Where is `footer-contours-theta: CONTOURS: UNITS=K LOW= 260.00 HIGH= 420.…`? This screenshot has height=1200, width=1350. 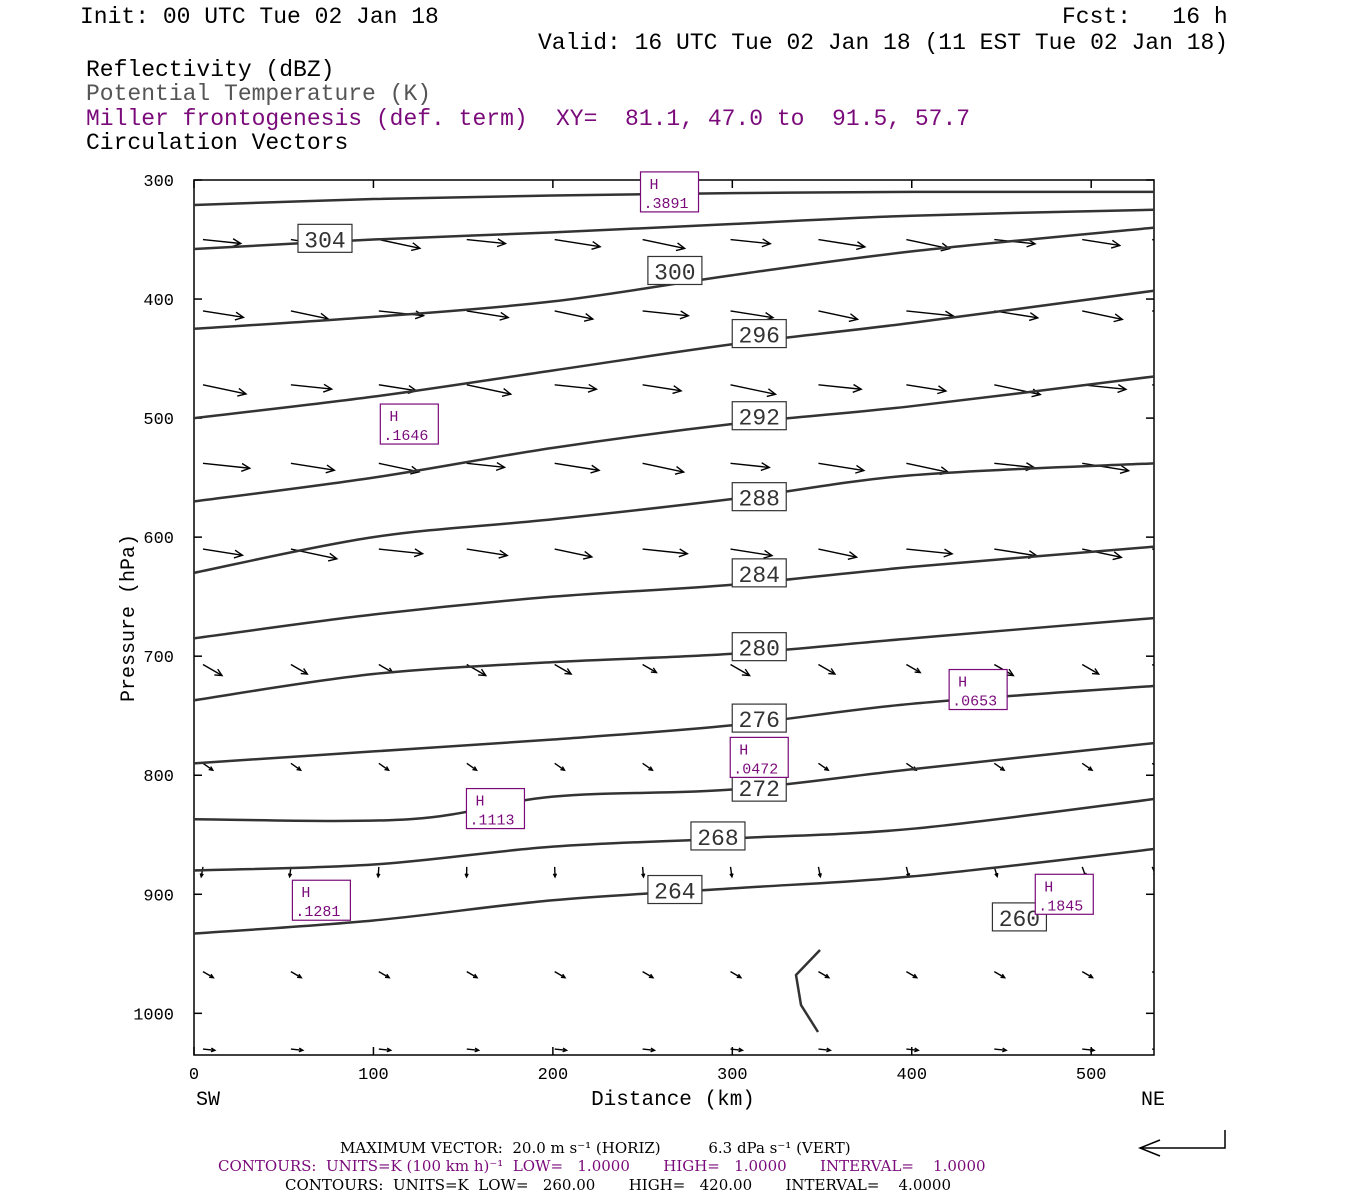
footer-contours-theta: CONTOURS: UNITS=K LOW= 260.00 HIGH= 420.… is located at coordinates (618, 1185).